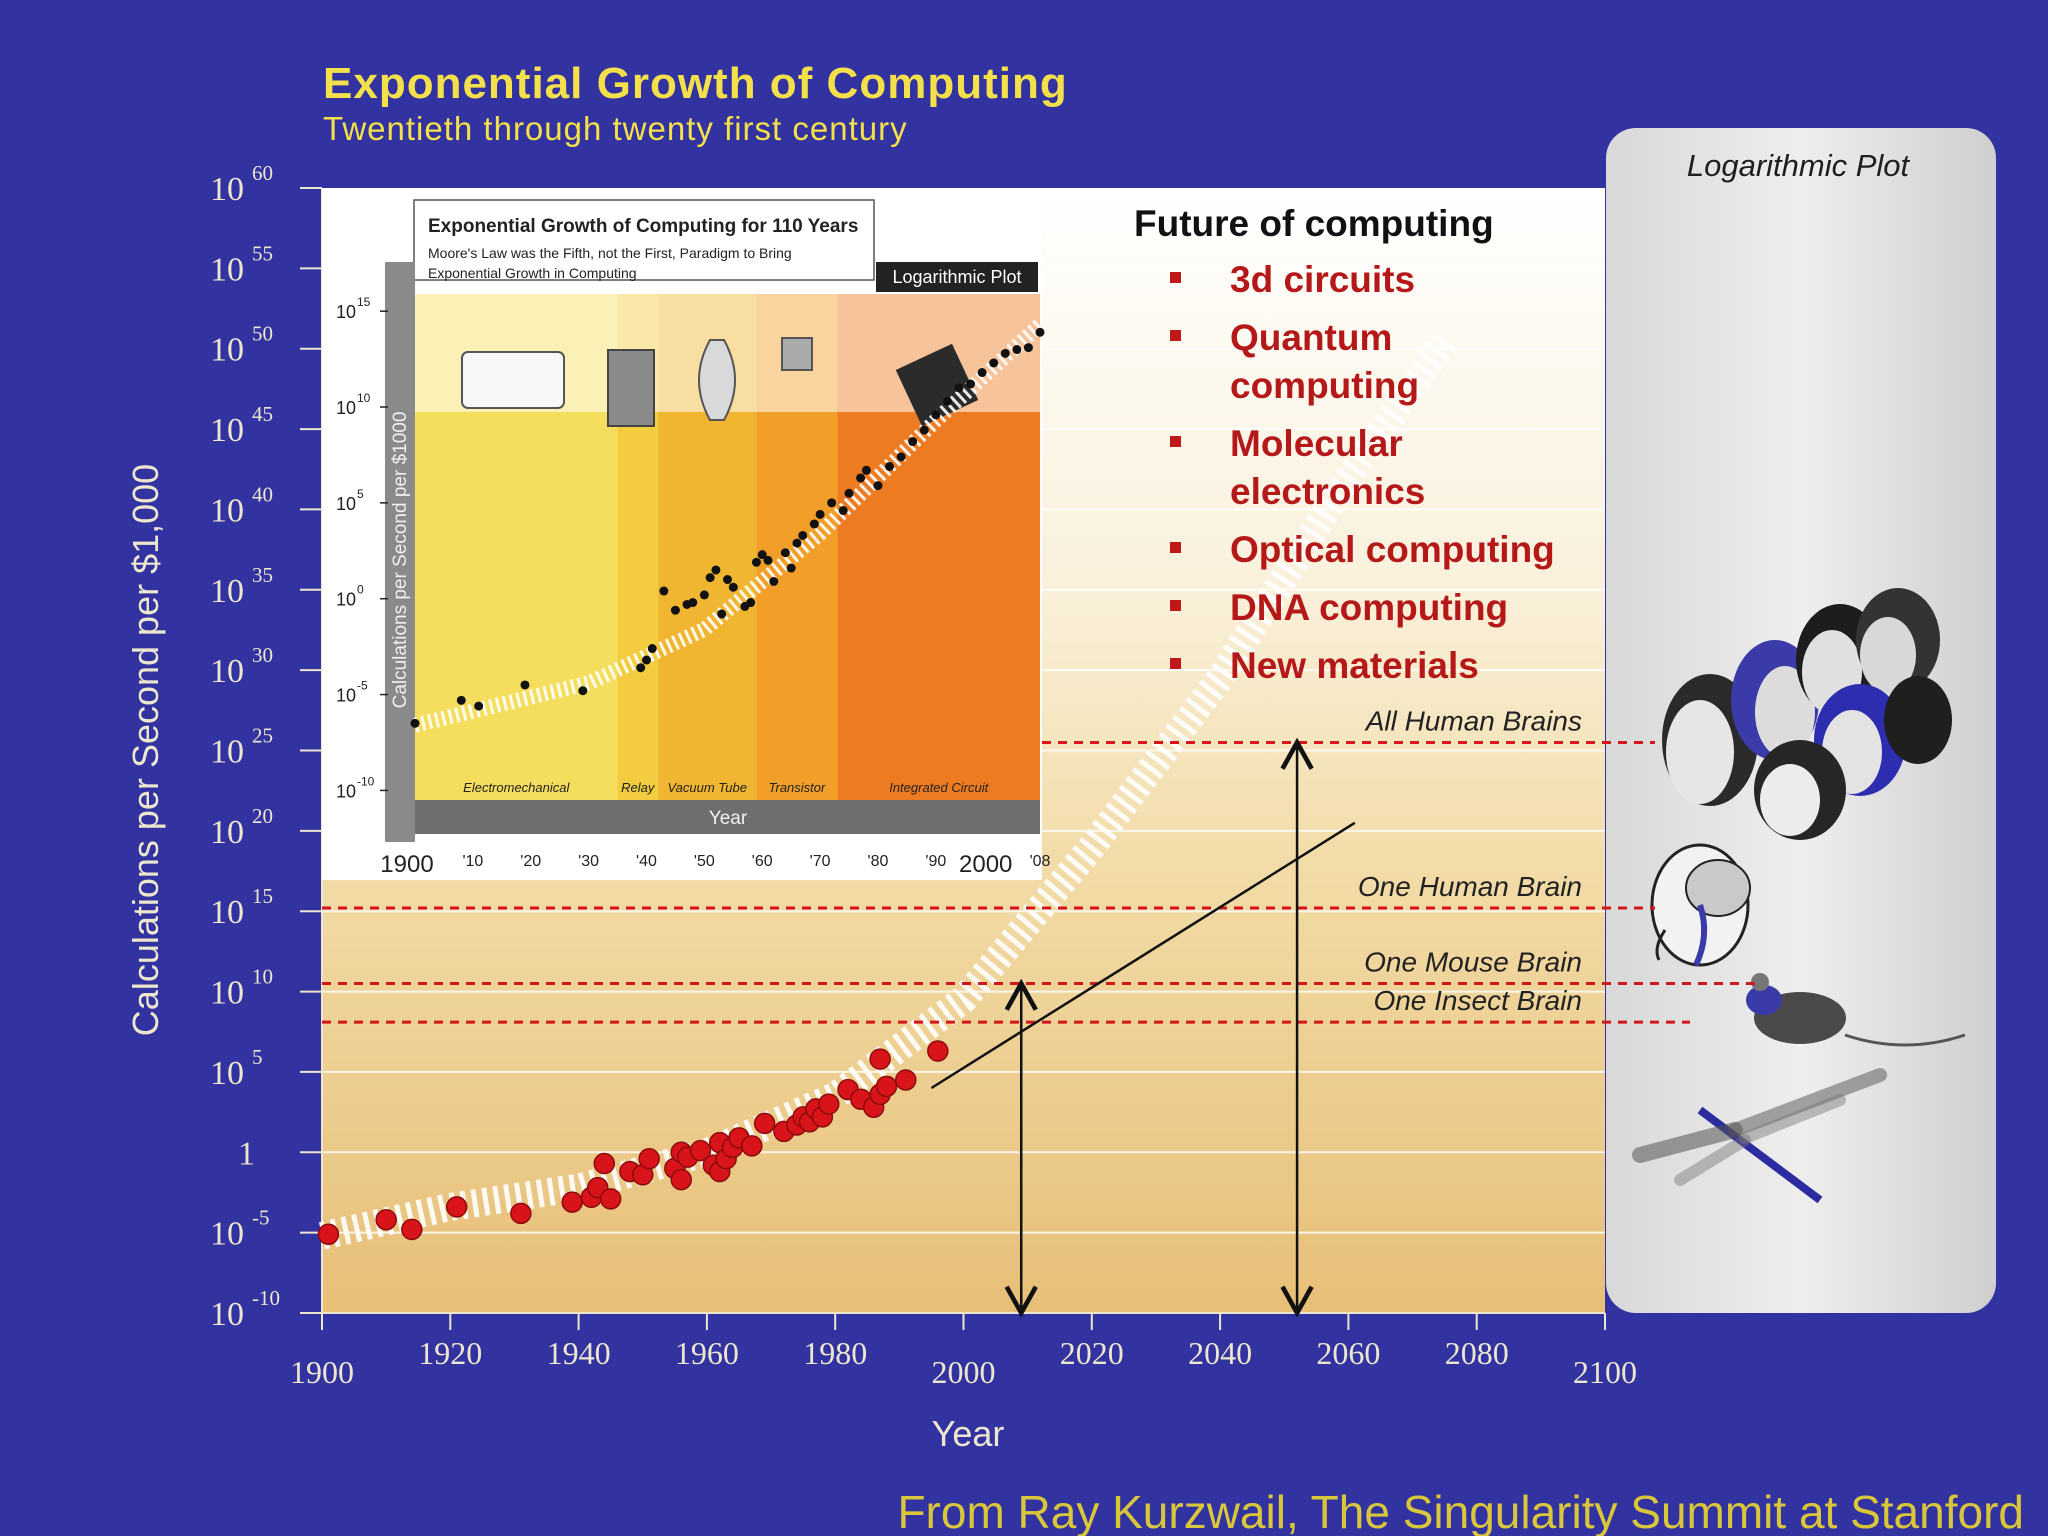 This screenshot has height=1536, width=2048. Describe the element at coordinates (717, 380) in the screenshot. I see `vacuum-tube-icon` at that location.